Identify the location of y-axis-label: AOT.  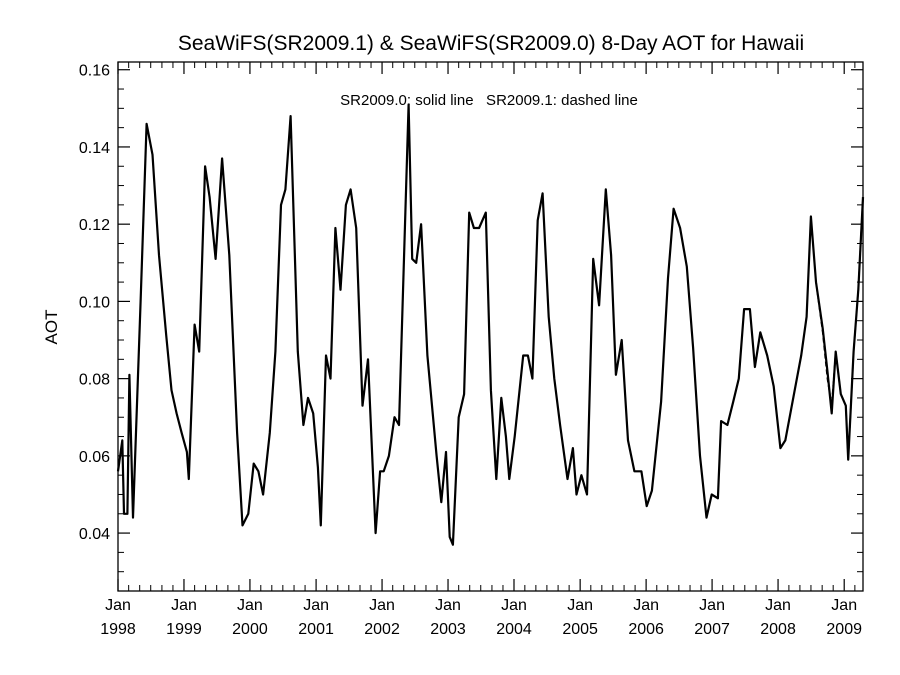
(51, 327).